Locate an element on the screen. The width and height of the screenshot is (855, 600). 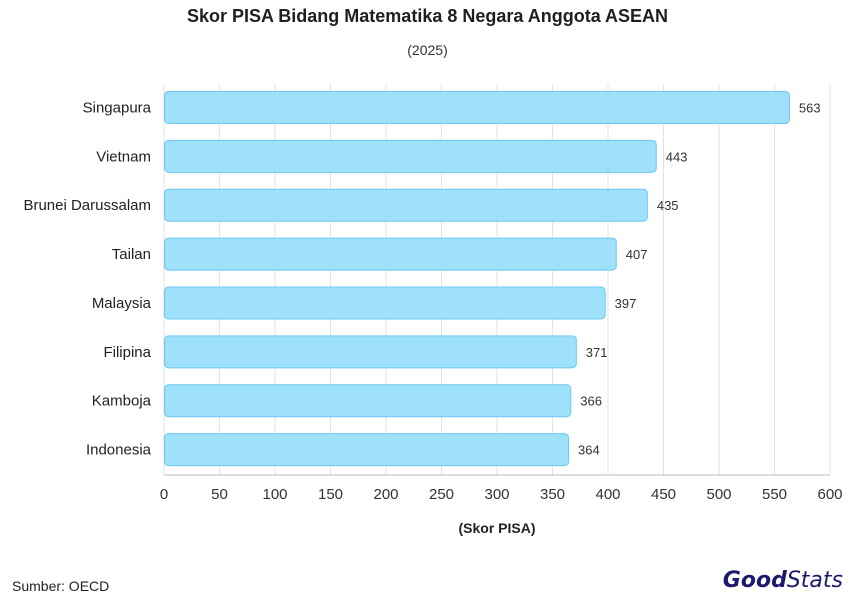
category-label: Kamboja is located at coordinates (122, 401).